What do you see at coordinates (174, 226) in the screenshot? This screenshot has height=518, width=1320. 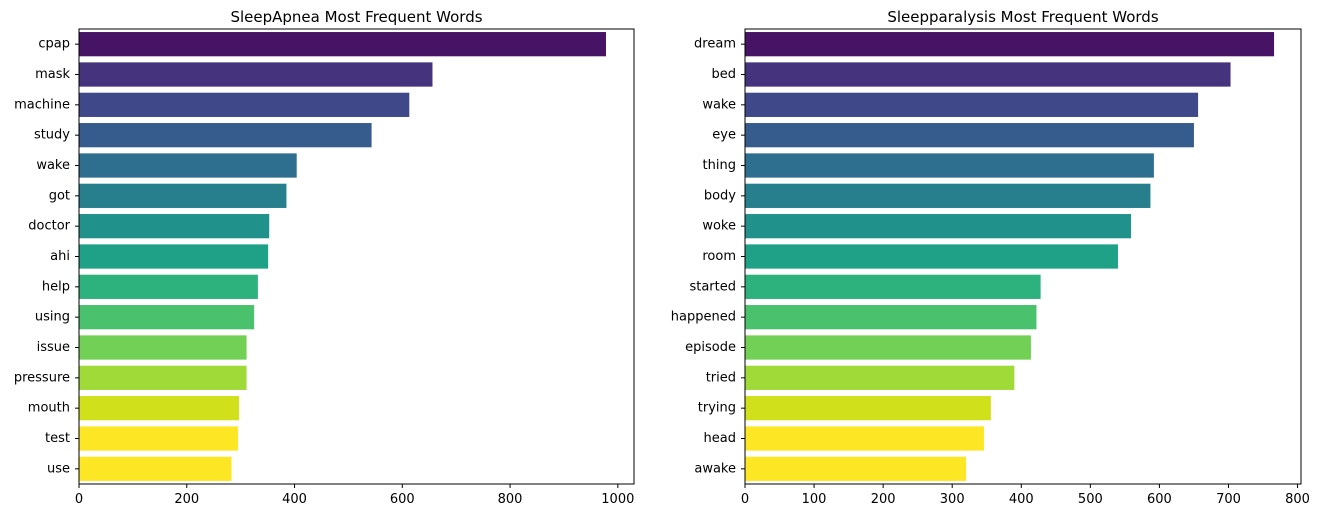 I see `sleepapnea-bar-doctor` at bounding box center [174, 226].